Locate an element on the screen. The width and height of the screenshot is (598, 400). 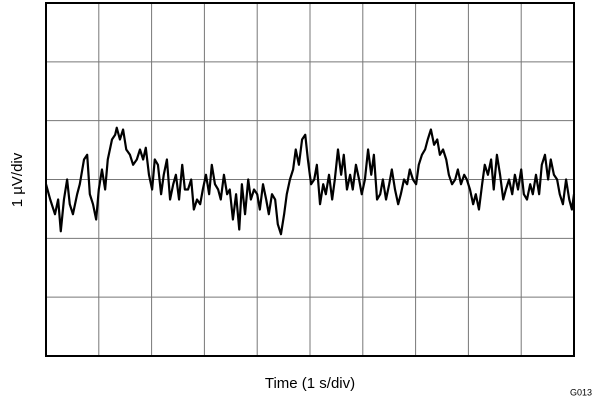
y-axis-label: 1 µV/div is located at coordinates (17, 179).